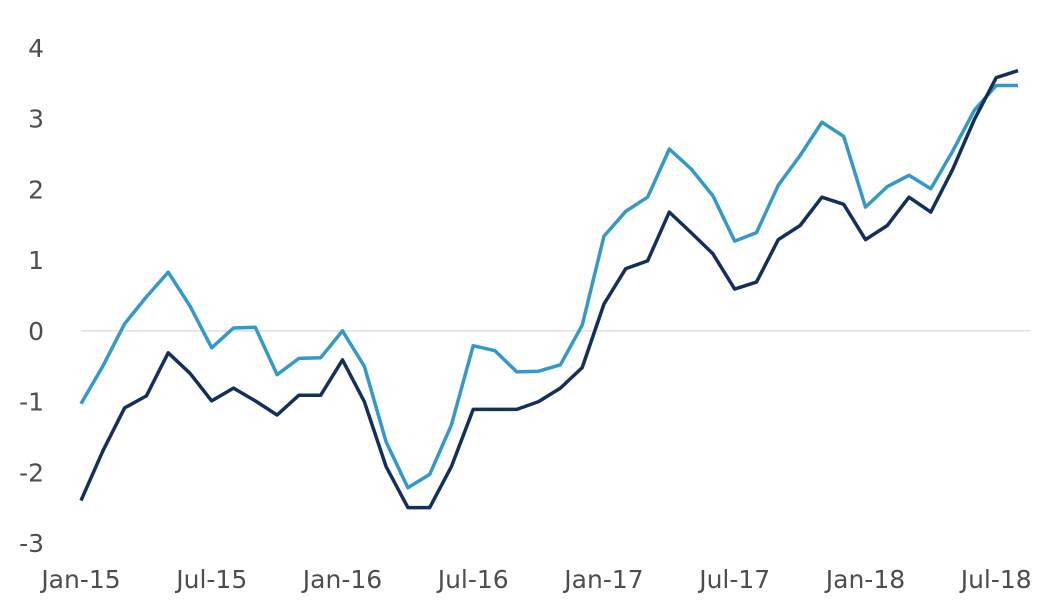  I want to click on x-tick-label: Jan-18, so click(864, 579).